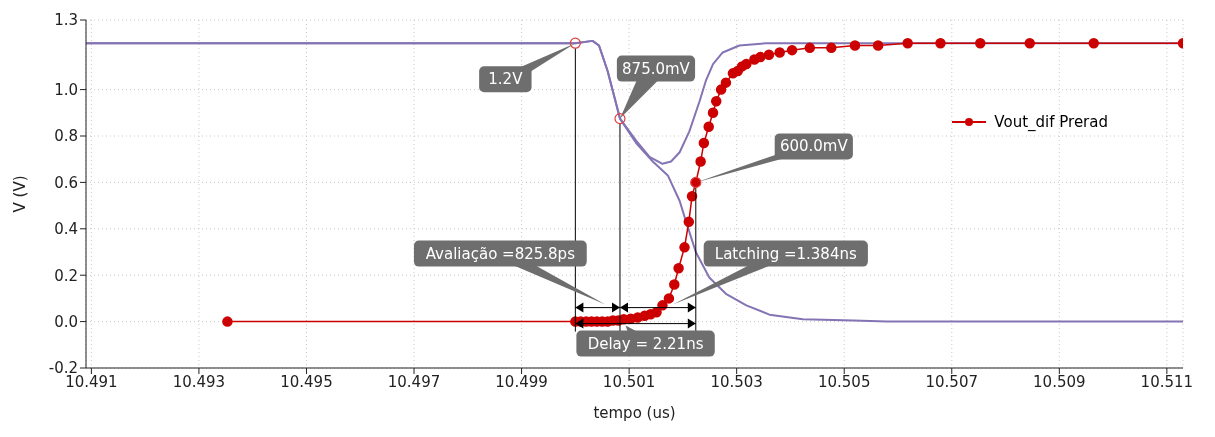  I want to click on x-tick-label: 10.511, so click(1167, 381).